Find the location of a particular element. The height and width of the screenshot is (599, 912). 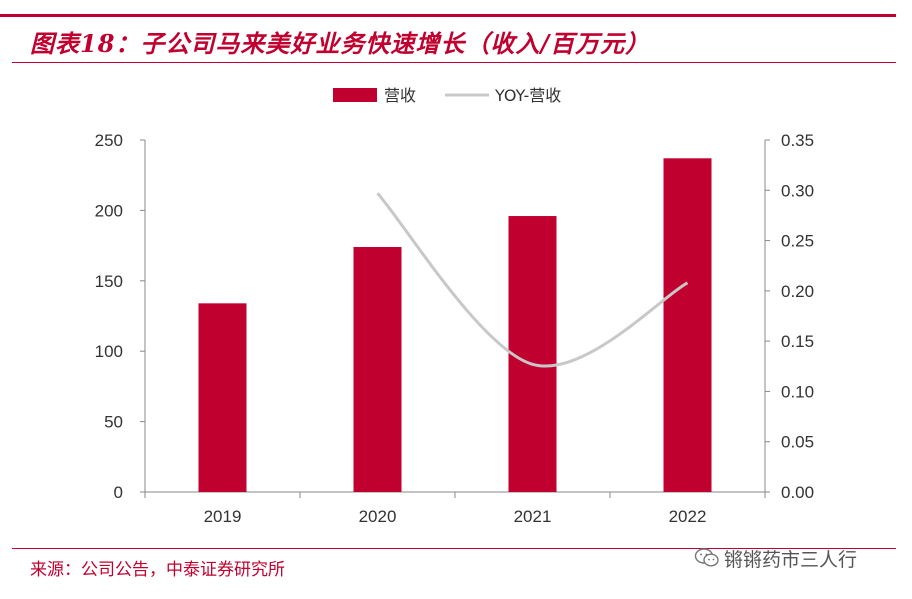

x-tick-label: 2020 is located at coordinates (378, 516).